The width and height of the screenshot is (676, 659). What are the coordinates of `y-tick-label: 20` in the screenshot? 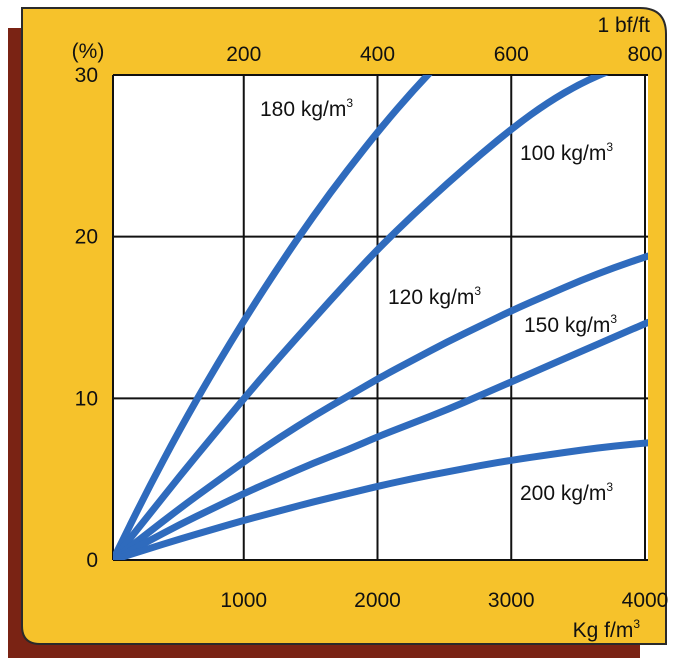 It's located at (86, 237).